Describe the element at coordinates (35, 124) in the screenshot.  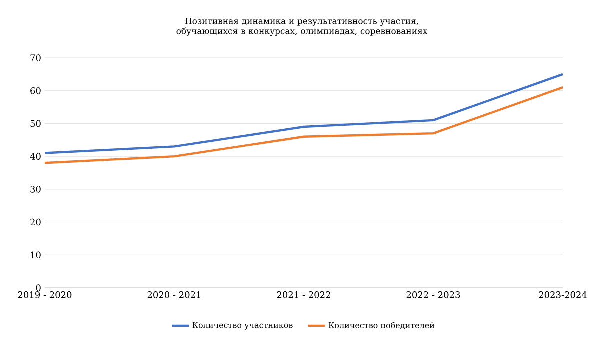
I see `y-tick-label: 50` at that location.